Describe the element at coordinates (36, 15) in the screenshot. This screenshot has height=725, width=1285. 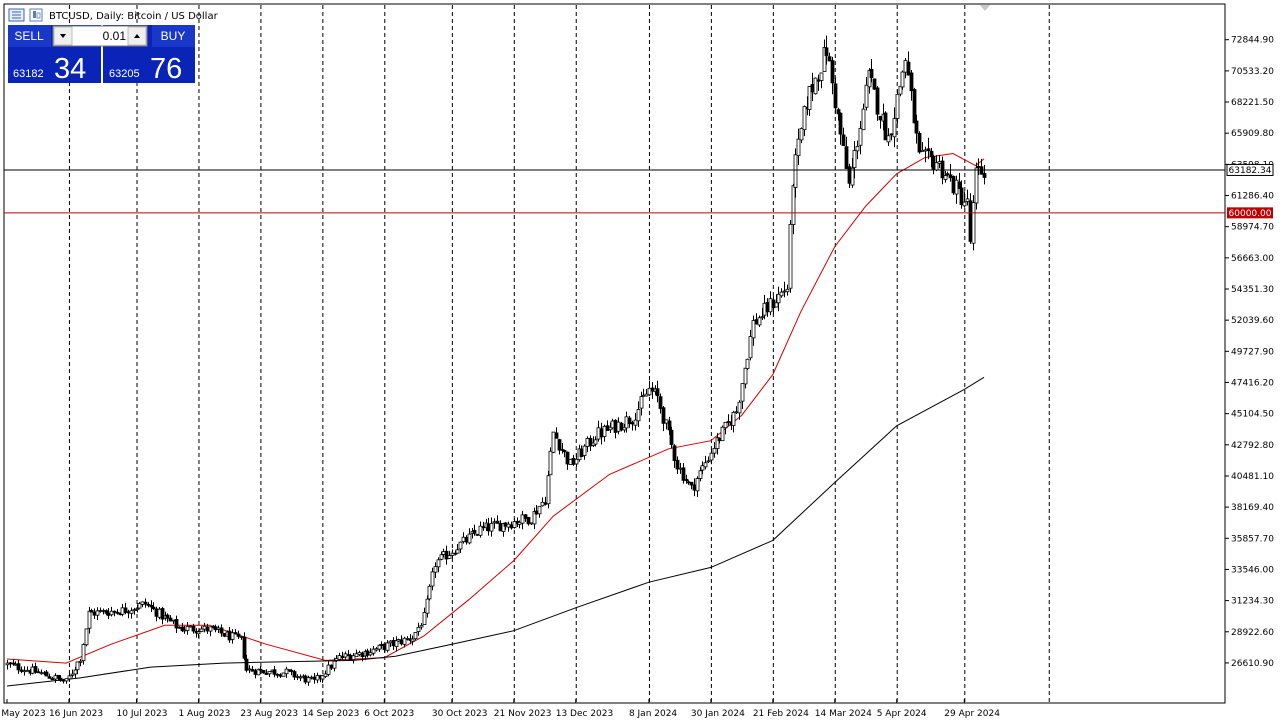
I see `chart-type-icon` at that location.